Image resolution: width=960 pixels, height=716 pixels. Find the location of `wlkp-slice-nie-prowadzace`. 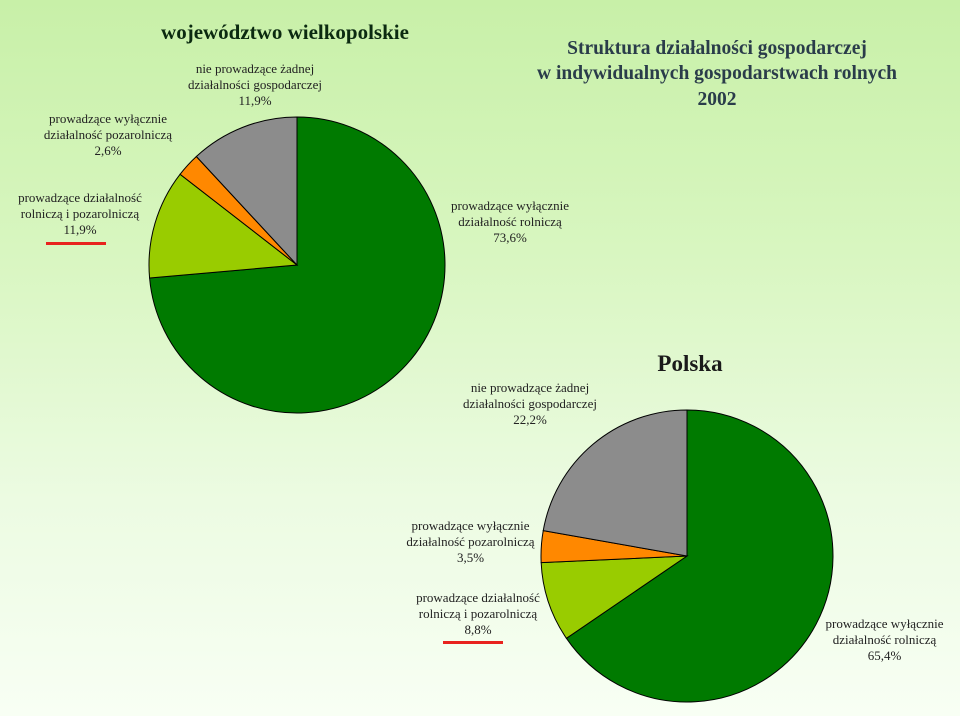

wlkp-slice-nie-prowadzace is located at coordinates (246, 191).